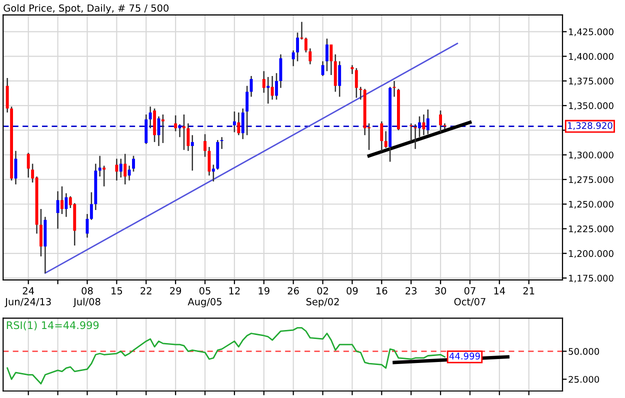 The image size is (625, 398). Describe the element at coordinates (86, 9) in the screenshot. I see `chart-title: Gold Price, Spot, Daily, # 75 / 500` at that location.